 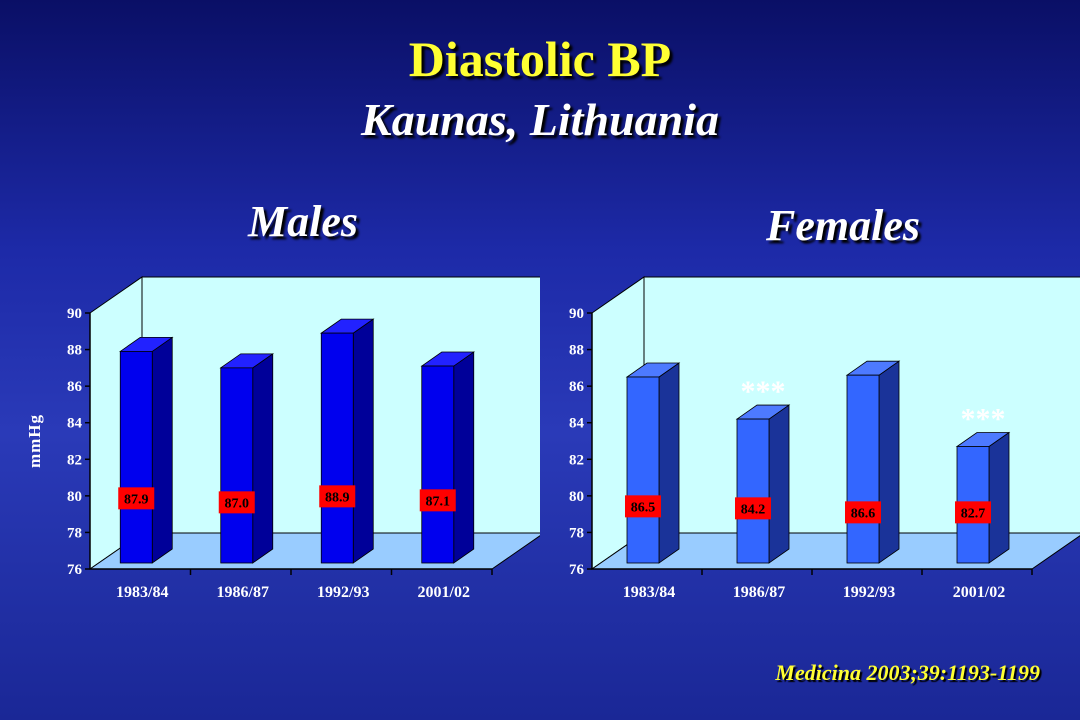 I want to click on females-chart-title: Females, so click(x=843, y=225).